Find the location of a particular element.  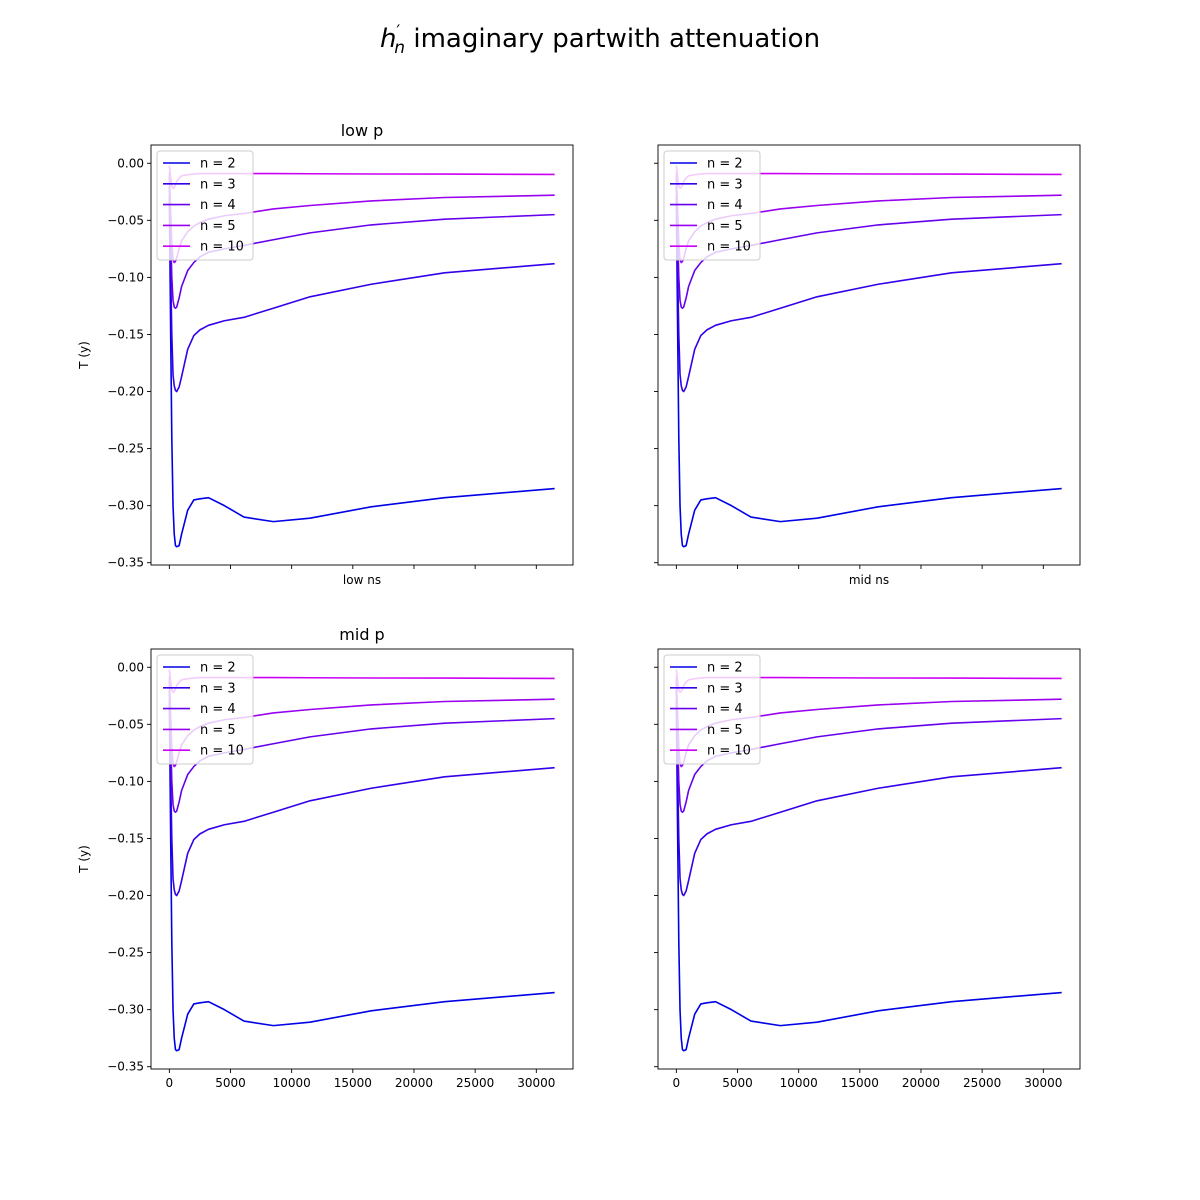

x-axis-label: low ns is located at coordinates (362, 580).